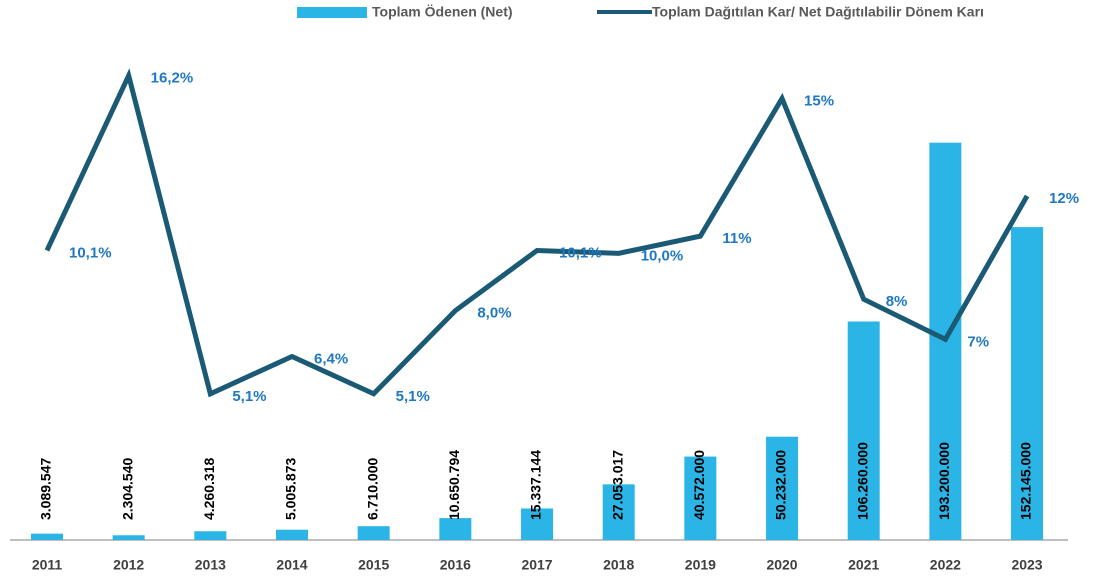 The height and width of the screenshot is (580, 1113). I want to click on x-tick-label: 2015, so click(373, 565).